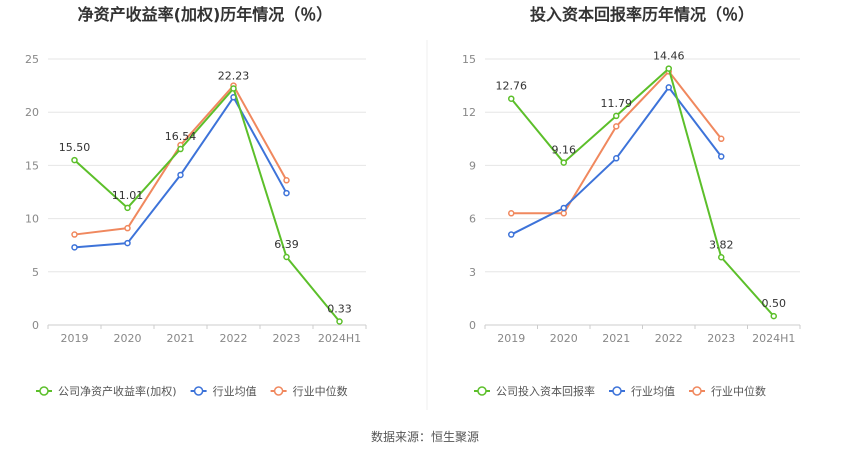 The width and height of the screenshot is (850, 459). What do you see at coordinates (234, 75) in the screenshot?
I see `data-label: 22.23` at bounding box center [234, 75].